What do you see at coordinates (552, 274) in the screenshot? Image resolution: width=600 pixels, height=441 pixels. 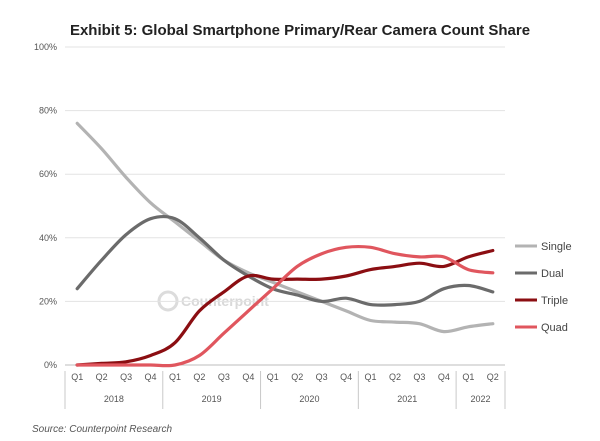 I see `legend-label-dual: Dual` at bounding box center [552, 274].